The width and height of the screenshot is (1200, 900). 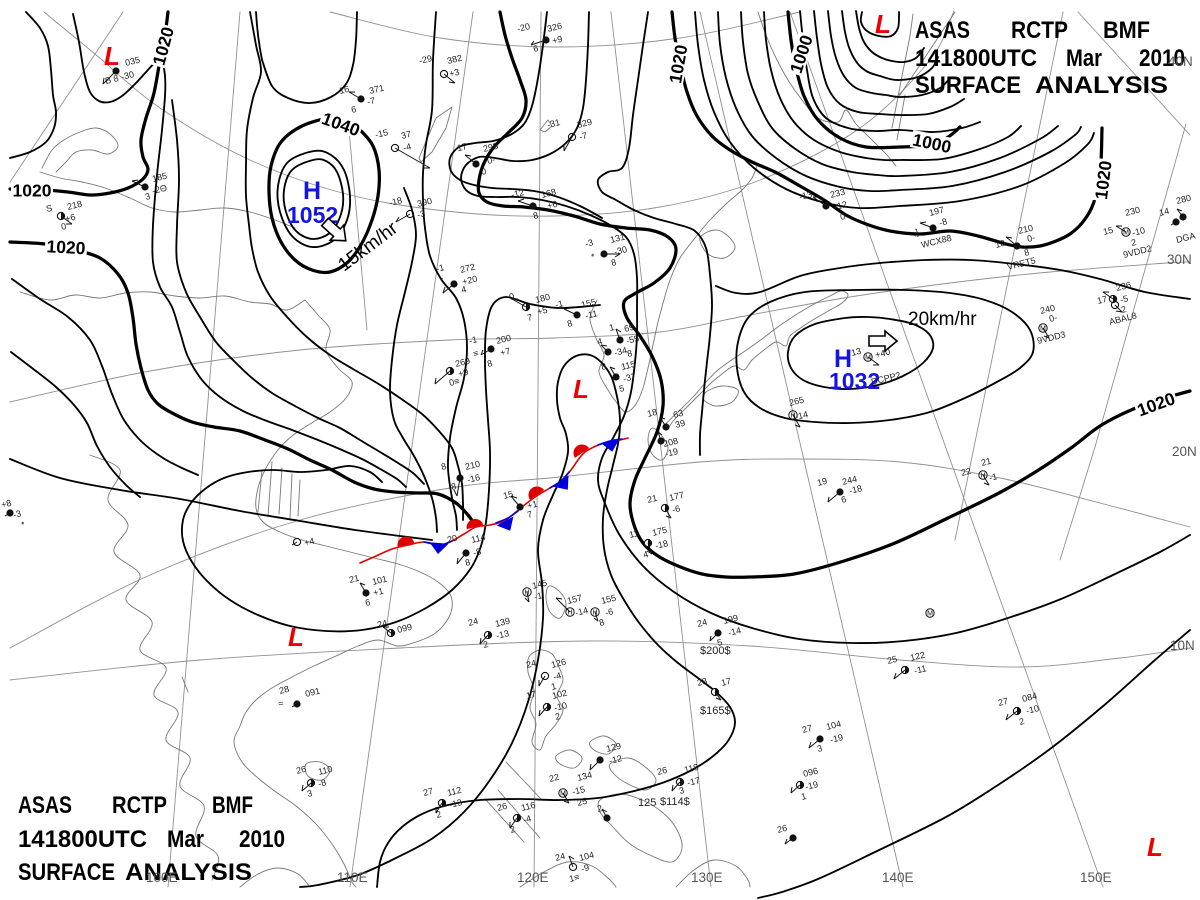 I want to click on svg-text: 26, so click(x=662, y=771).